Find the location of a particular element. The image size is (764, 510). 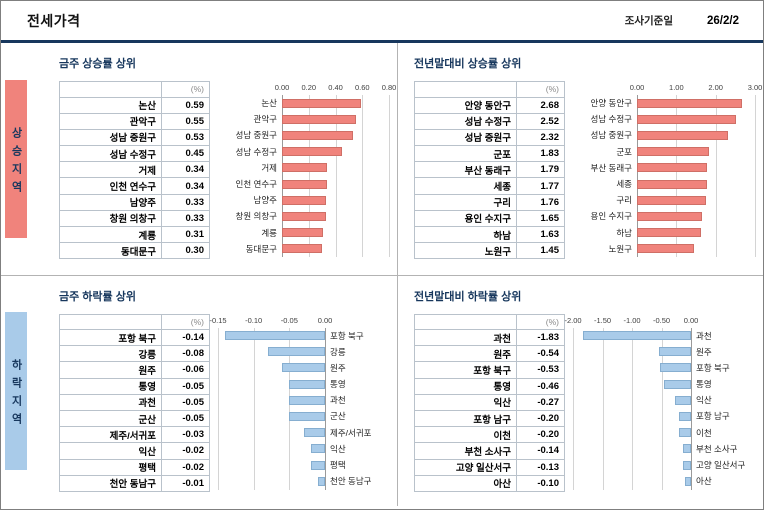

chart-axis: 0.00 0.20 0.40 0.60 0.80 is located at coordinates (336, 88).